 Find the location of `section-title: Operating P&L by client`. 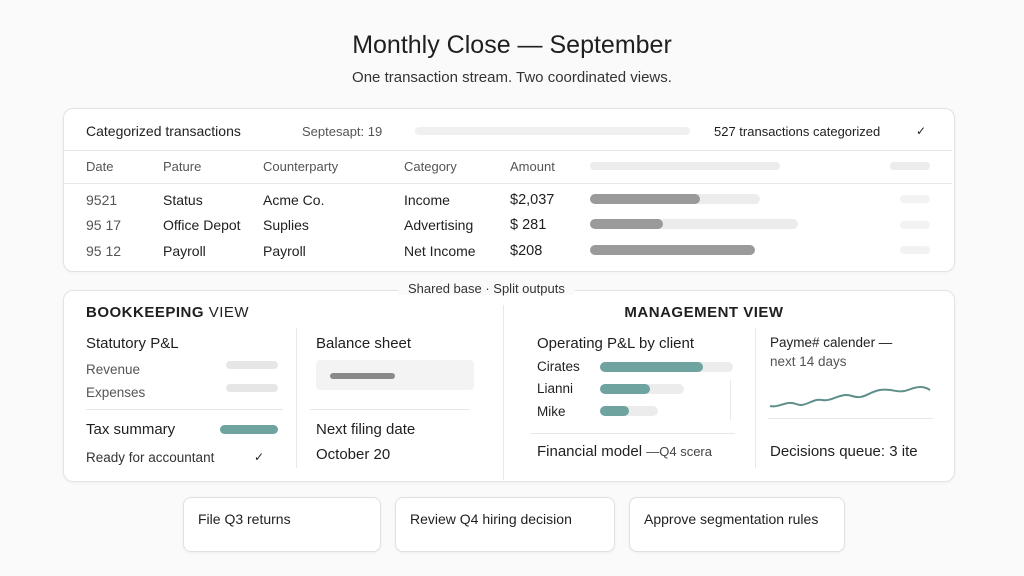

section-title: Operating P&L by client is located at coordinates (616, 343).